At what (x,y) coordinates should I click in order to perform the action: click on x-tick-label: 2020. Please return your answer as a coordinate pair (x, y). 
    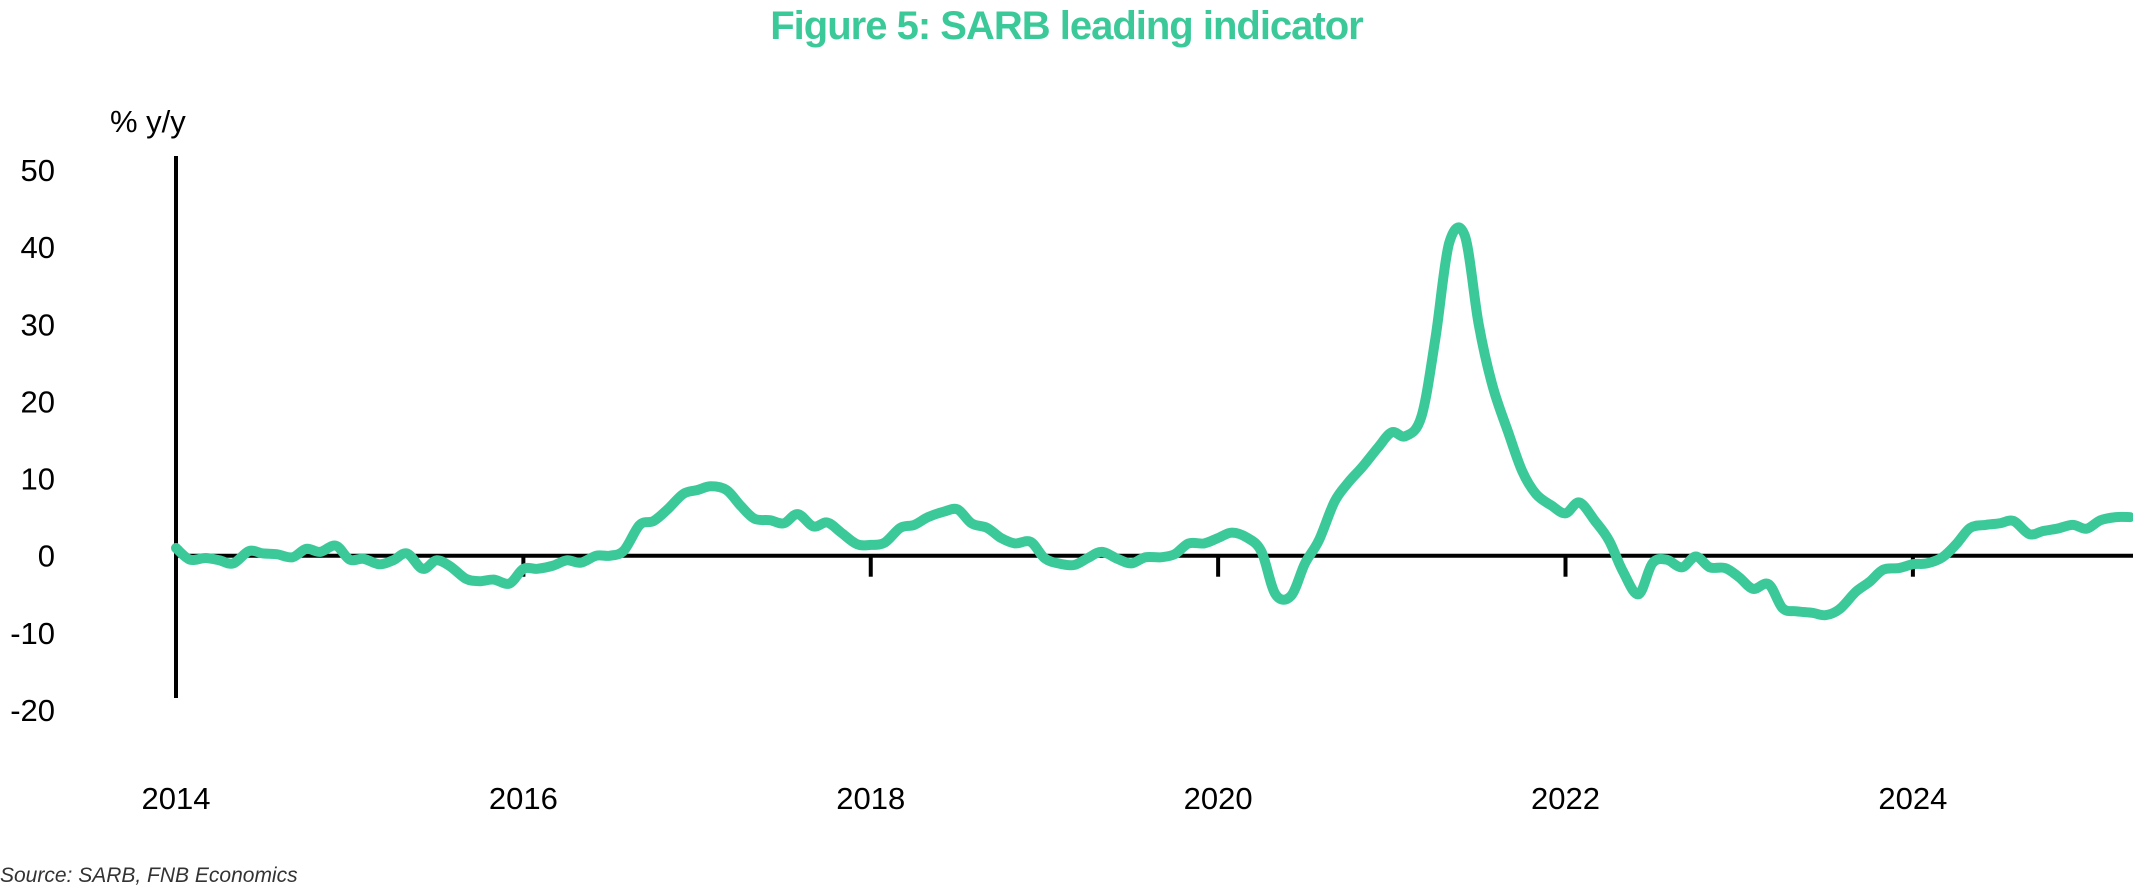
    Looking at the image, I should click on (1218, 798).